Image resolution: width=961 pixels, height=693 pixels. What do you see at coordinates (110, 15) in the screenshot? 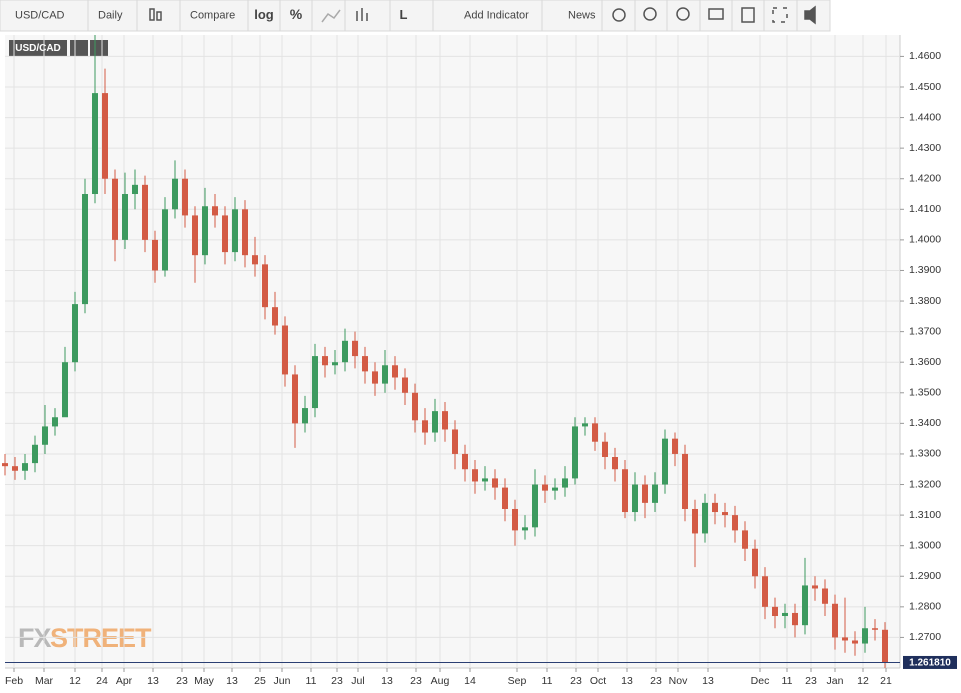
I see `toolbar-button: Daily` at bounding box center [110, 15].